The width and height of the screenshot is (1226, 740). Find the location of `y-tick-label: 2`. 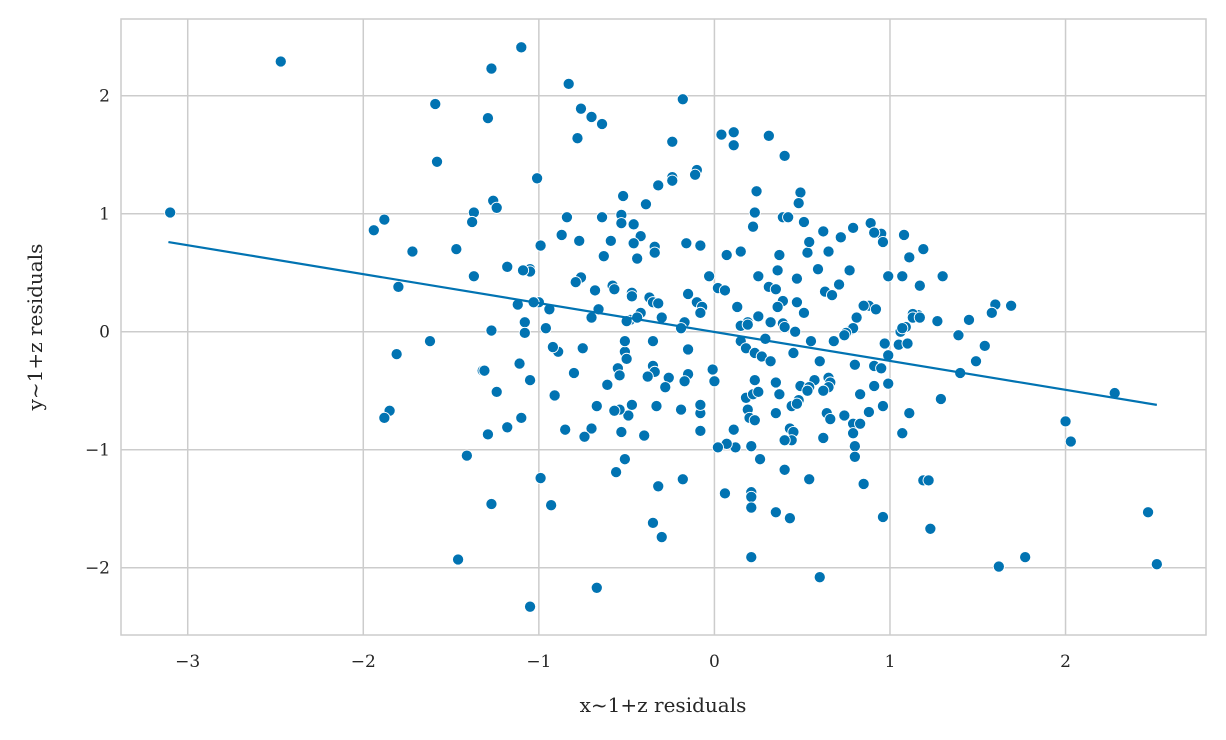

y-tick-label: 2 is located at coordinates (104, 97).